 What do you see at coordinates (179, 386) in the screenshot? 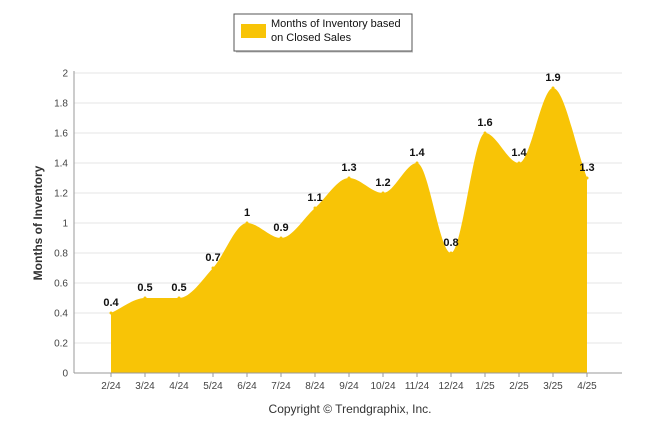
I see `x-tick-label: 4/24` at bounding box center [179, 386].